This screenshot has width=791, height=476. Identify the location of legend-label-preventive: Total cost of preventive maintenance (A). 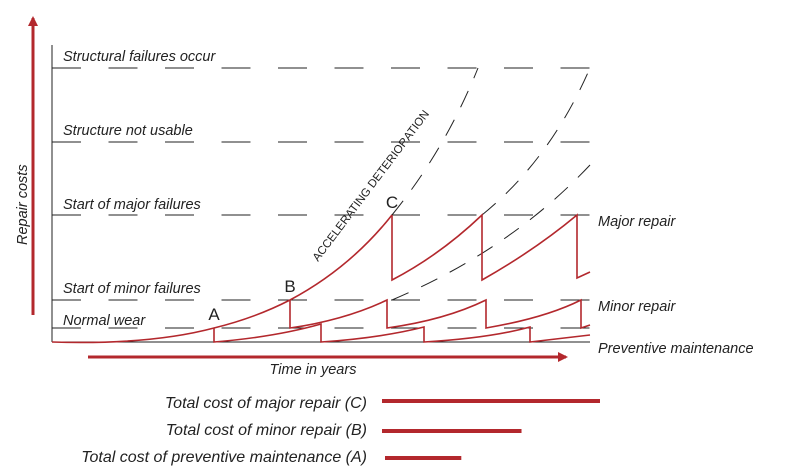
(224, 457).